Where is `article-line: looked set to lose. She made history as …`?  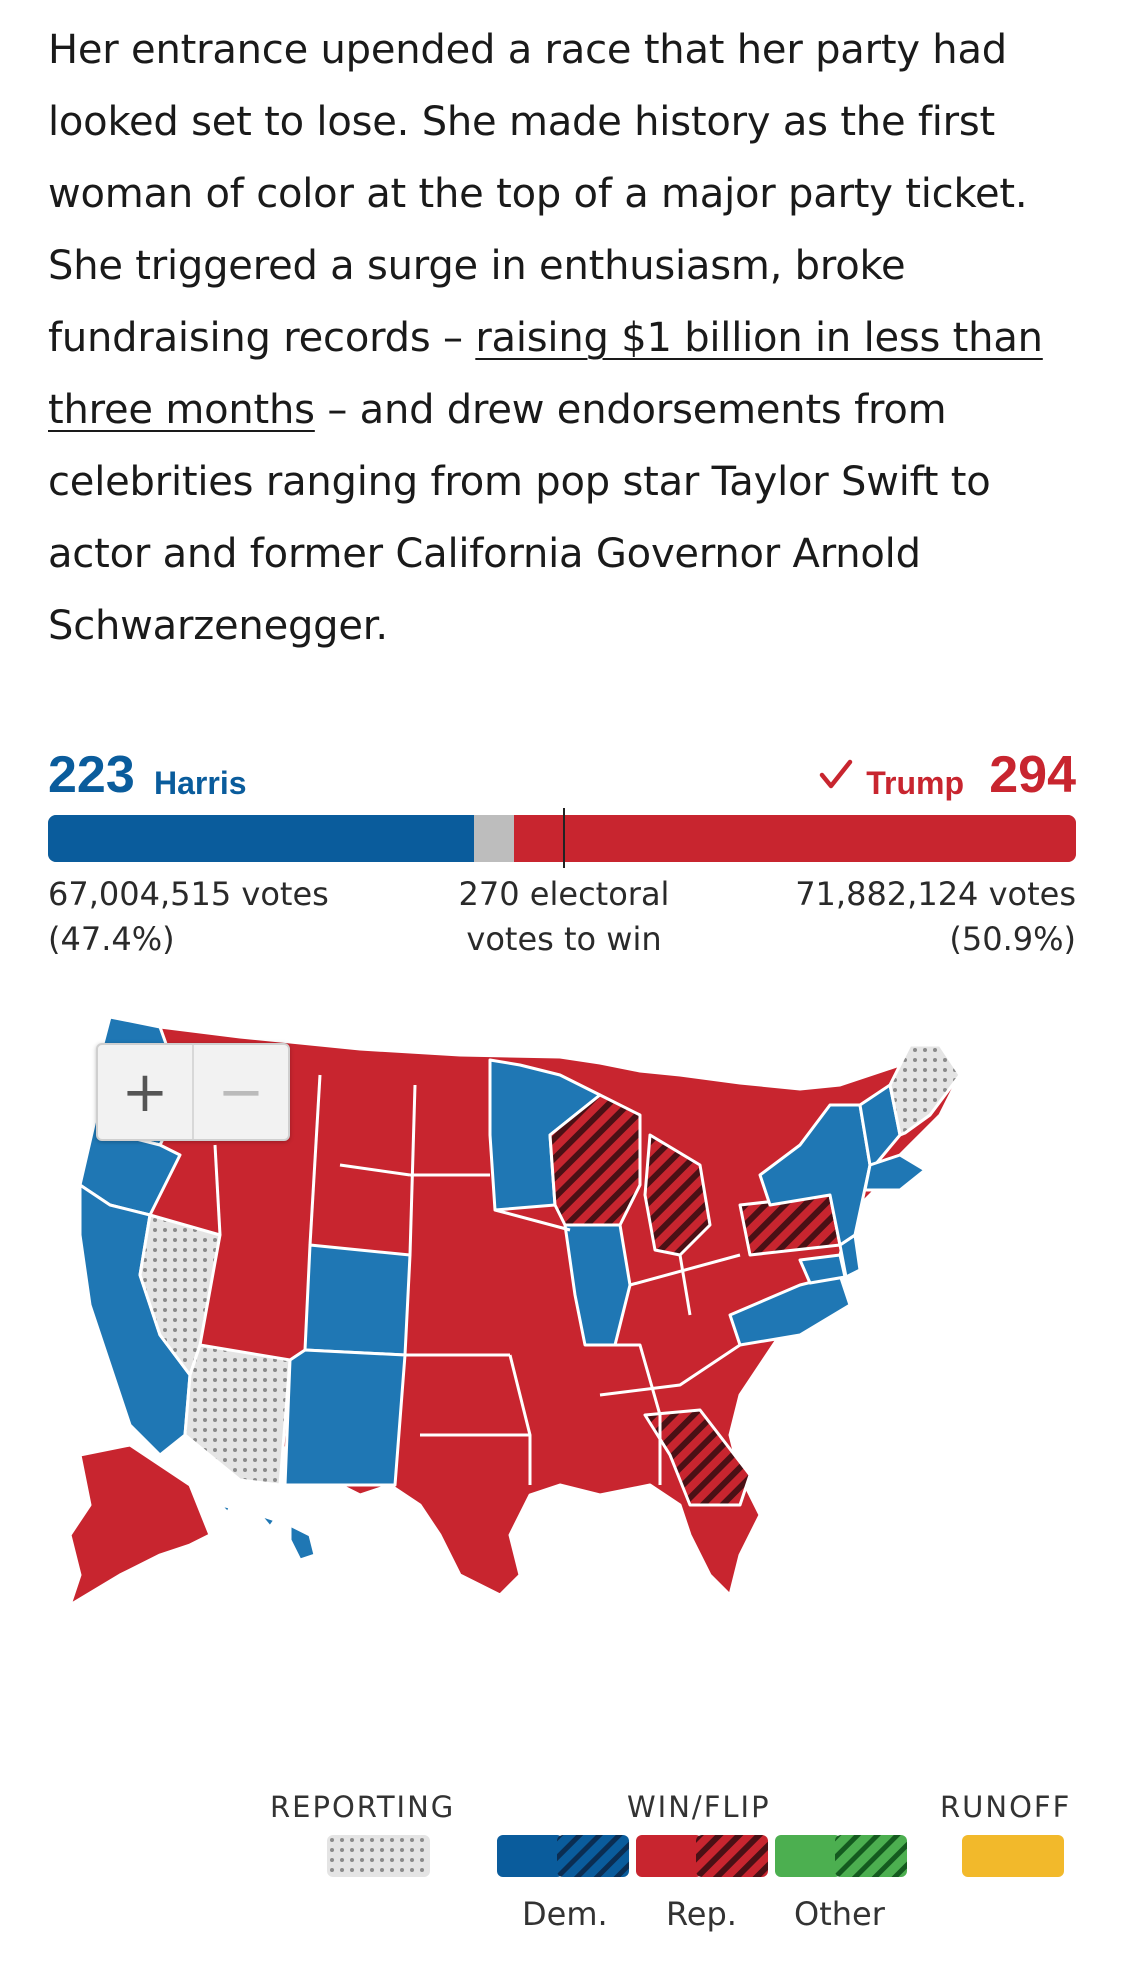
article-line: looked set to lose. She made history as … is located at coordinates (522, 122).